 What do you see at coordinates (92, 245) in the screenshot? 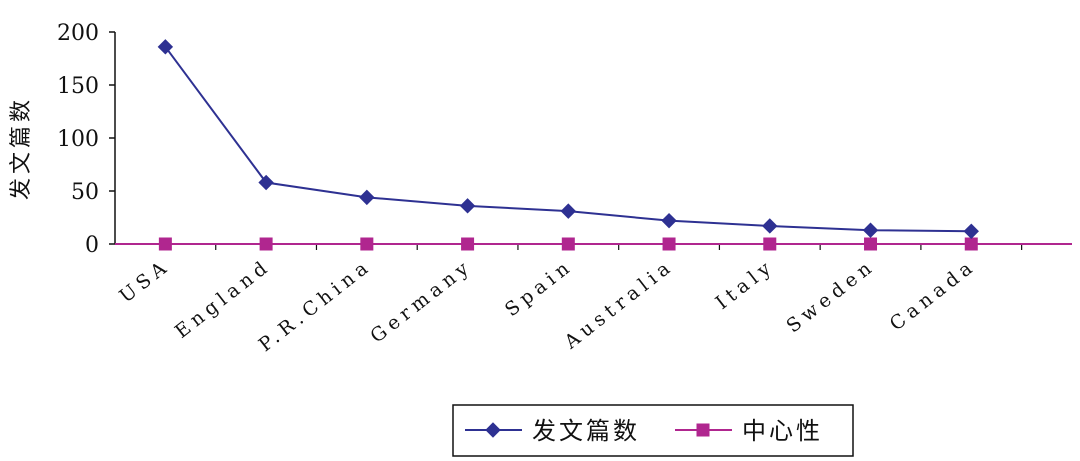
I see `y-tick-label: 0` at bounding box center [92, 245].